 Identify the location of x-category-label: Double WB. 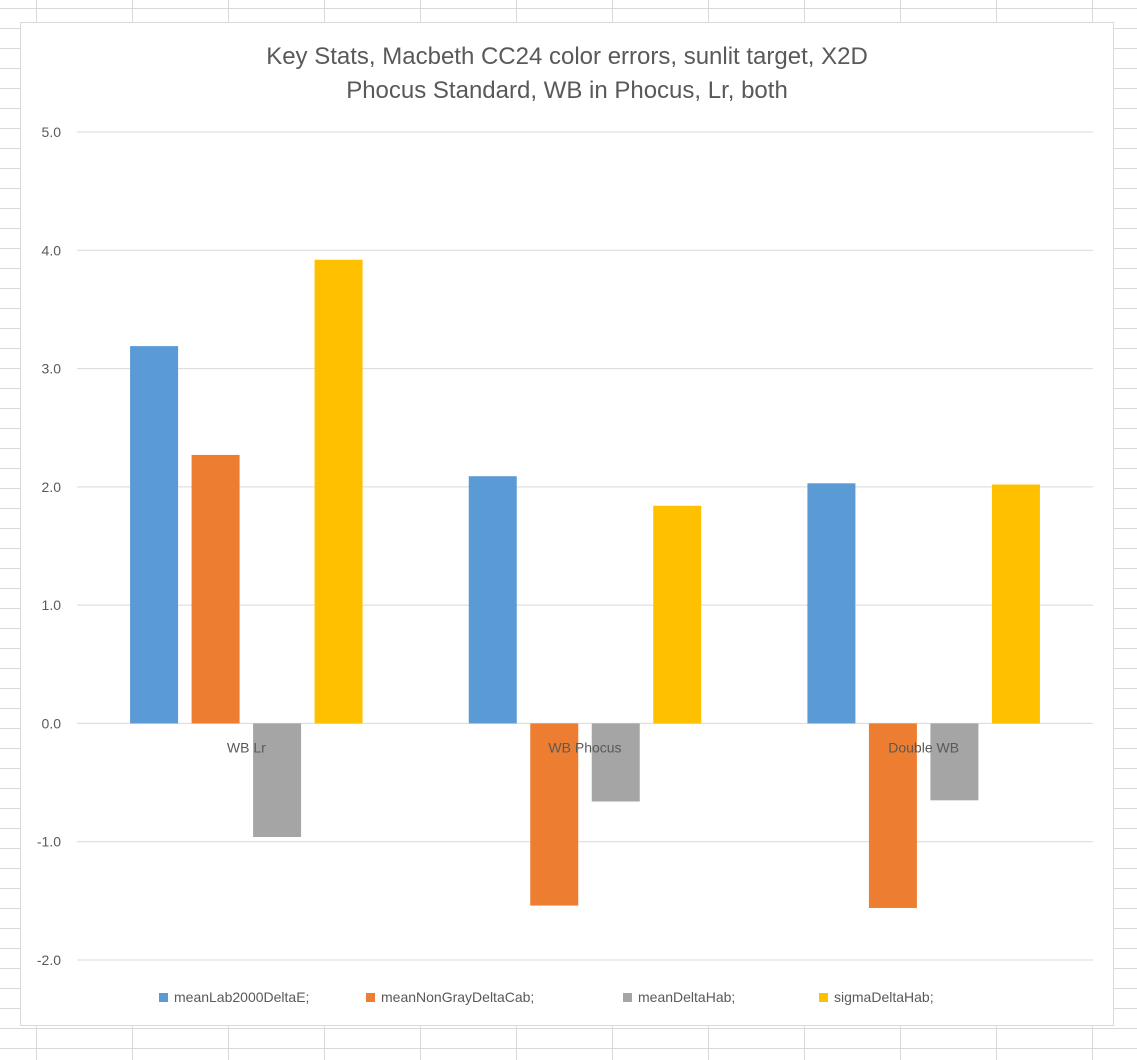
(923, 747).